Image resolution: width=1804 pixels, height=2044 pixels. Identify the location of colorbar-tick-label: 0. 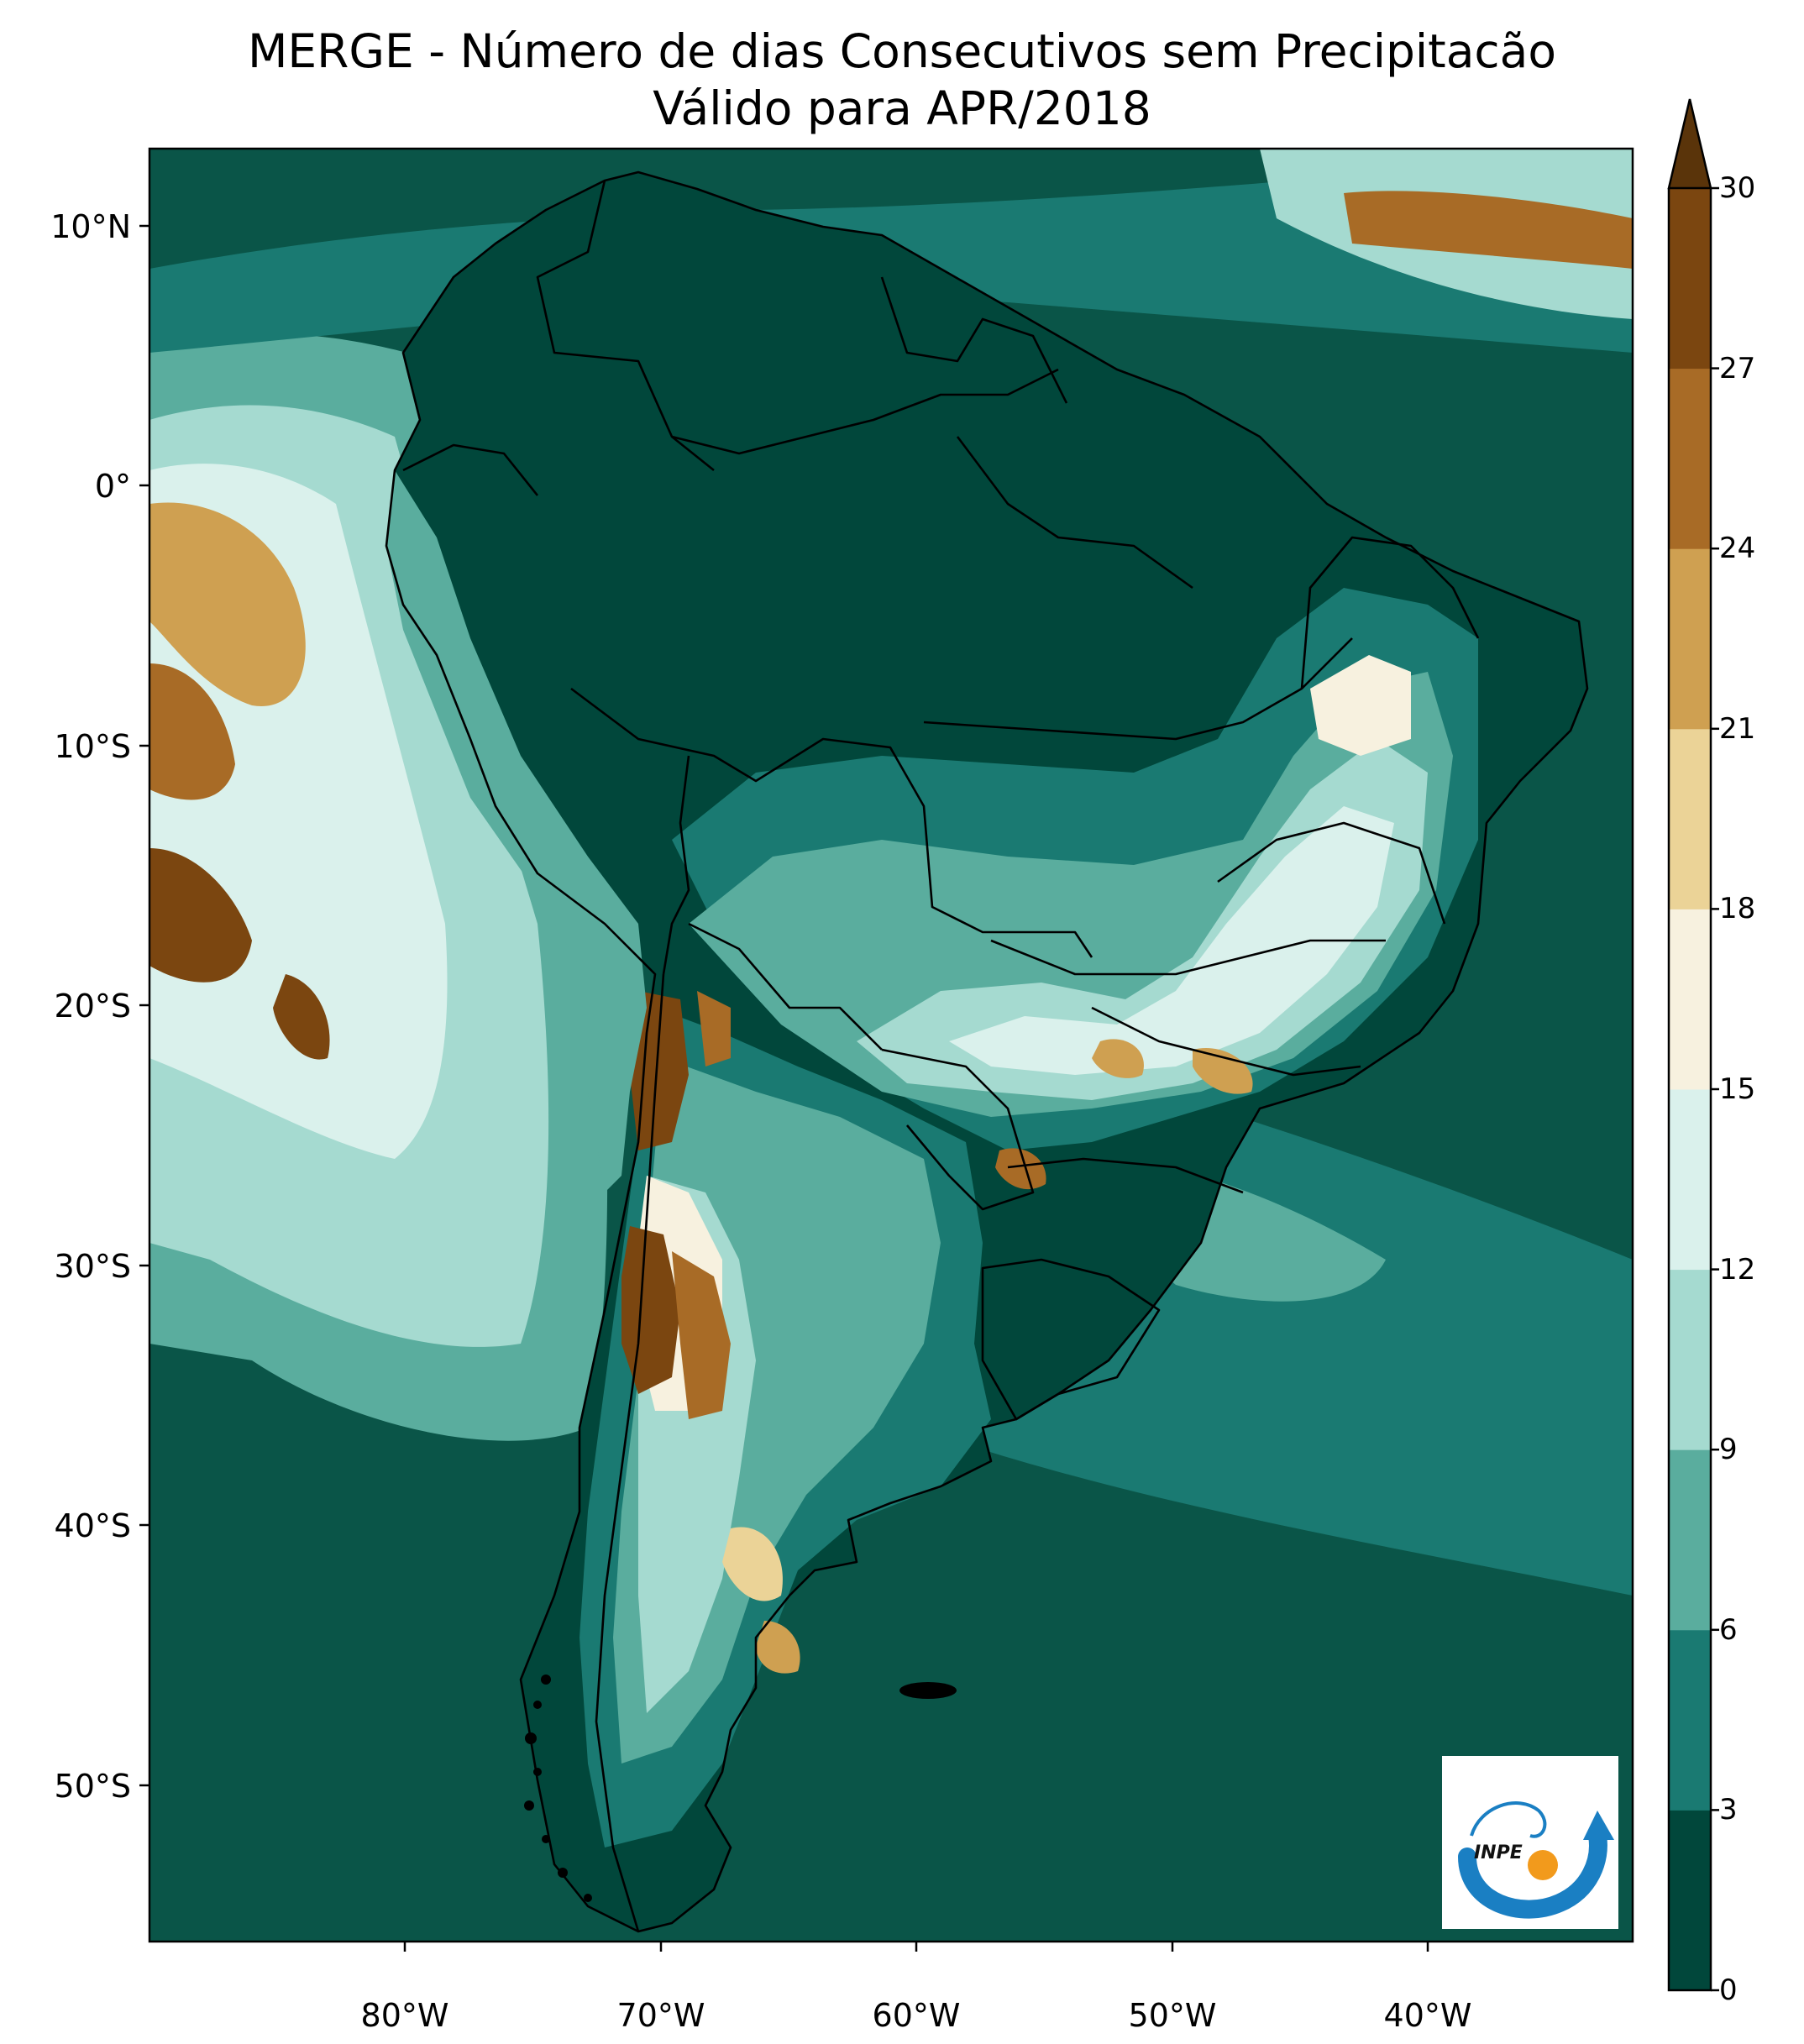
(1728, 1990).